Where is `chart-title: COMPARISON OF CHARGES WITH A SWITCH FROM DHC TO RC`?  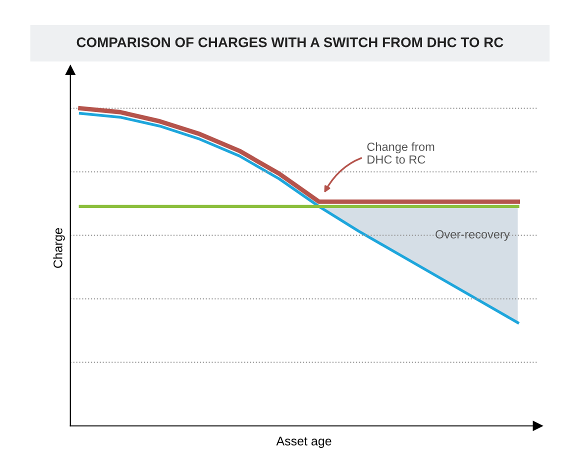
chart-title: COMPARISON OF CHARGES WITH A SWITCH FROM DHC TO RC is located at coordinates (290, 42).